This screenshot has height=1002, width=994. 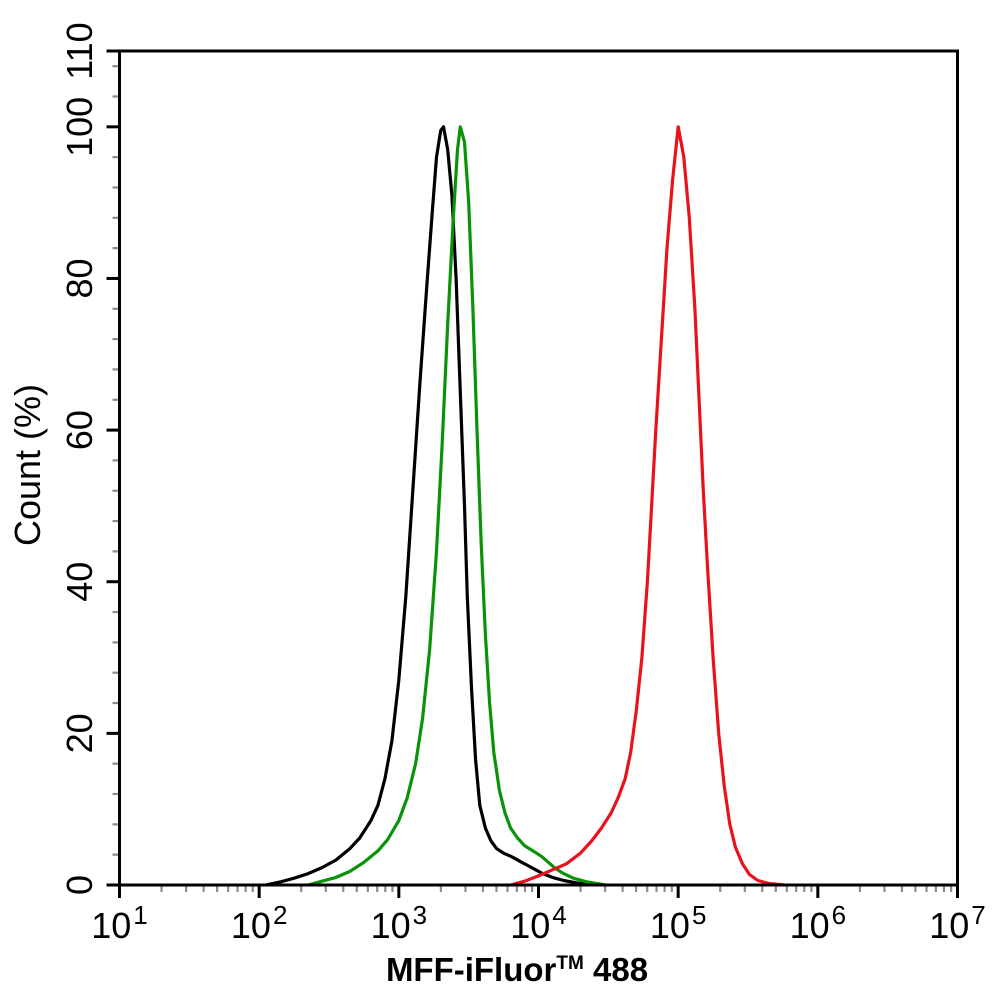 I want to click on x-tick-label: 10⁶, so click(x=818, y=923).